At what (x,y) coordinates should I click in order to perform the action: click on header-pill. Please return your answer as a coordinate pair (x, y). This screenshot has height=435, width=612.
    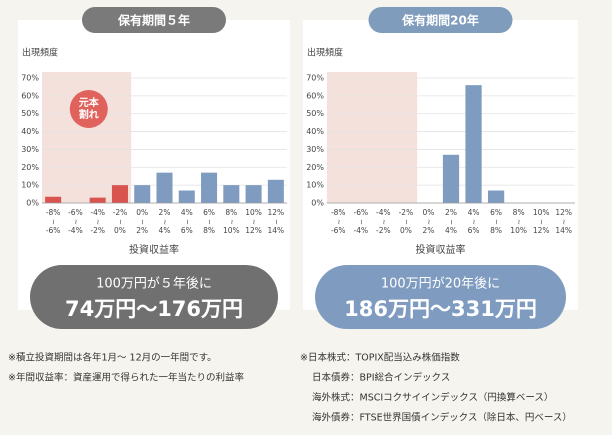
    Looking at the image, I should click on (440, 20).